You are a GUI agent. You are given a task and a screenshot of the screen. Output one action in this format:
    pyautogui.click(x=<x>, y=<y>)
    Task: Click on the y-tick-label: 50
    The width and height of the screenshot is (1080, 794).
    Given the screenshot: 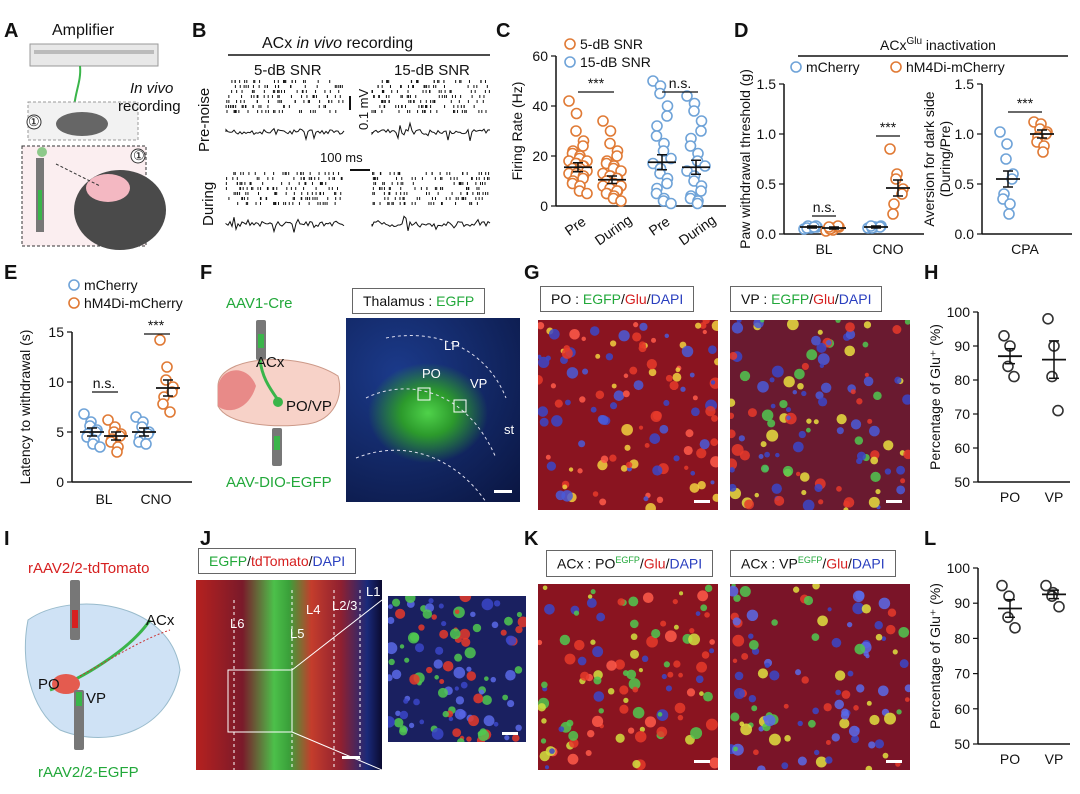 What is the action you would take?
    pyautogui.click(x=962, y=482)
    